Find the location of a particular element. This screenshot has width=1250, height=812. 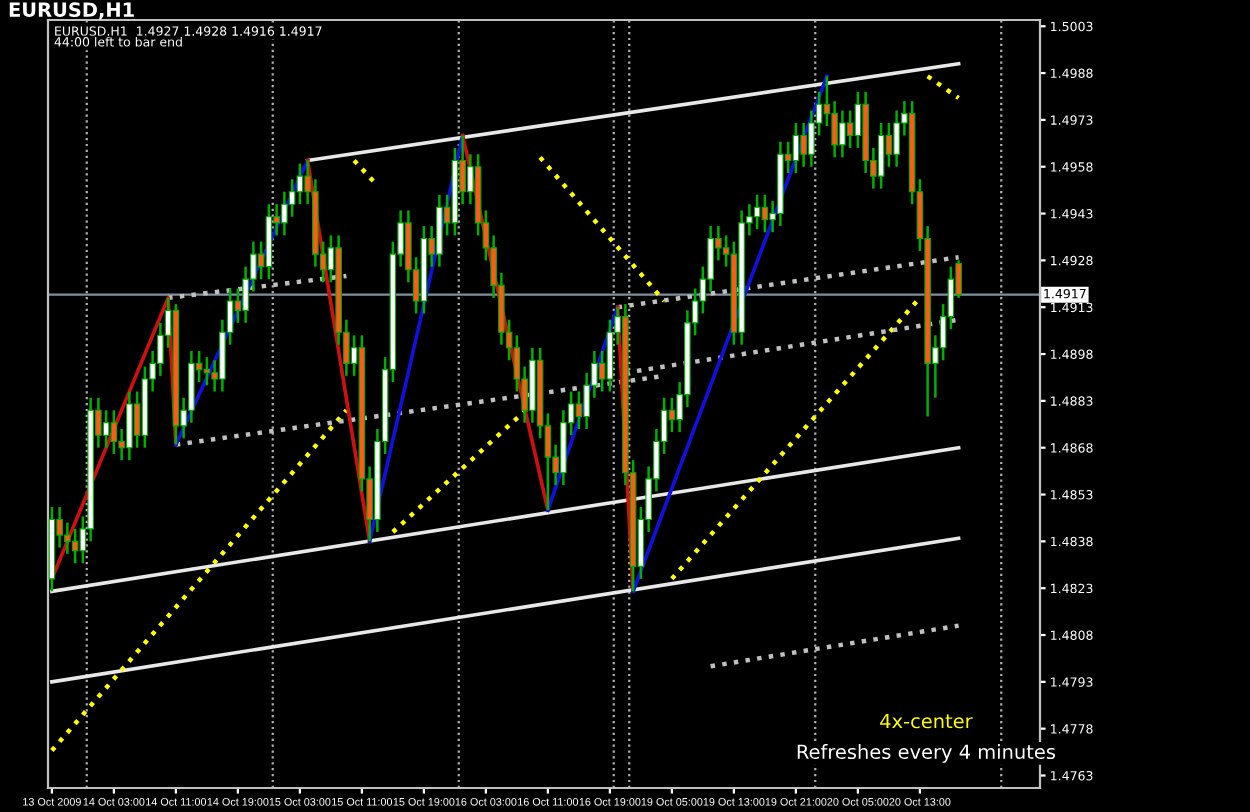

chart-title: EURUSD,H1 is located at coordinates (71, 11).